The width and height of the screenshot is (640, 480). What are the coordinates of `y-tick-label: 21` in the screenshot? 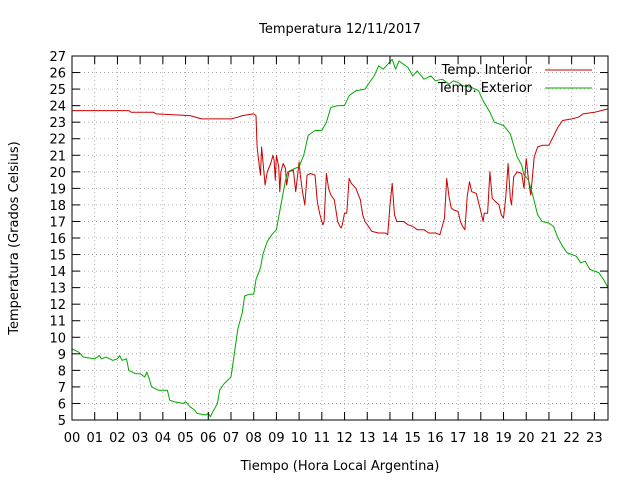 It's located at (57, 156).